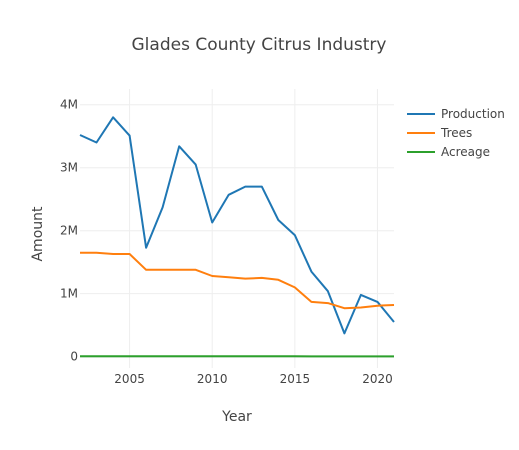 The image size is (519, 450). Describe the element at coordinates (69, 294) in the screenshot. I see `y-tick-label: 1M` at that location.